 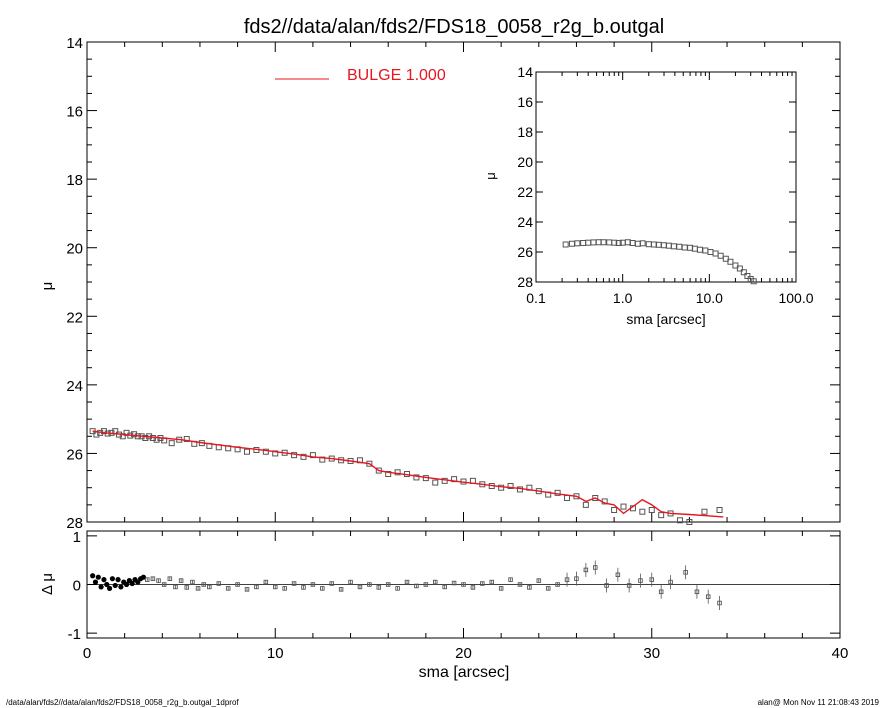 What do you see at coordinates (74, 43) in the screenshot?
I see `main-ytick-label: 14` at bounding box center [74, 43].